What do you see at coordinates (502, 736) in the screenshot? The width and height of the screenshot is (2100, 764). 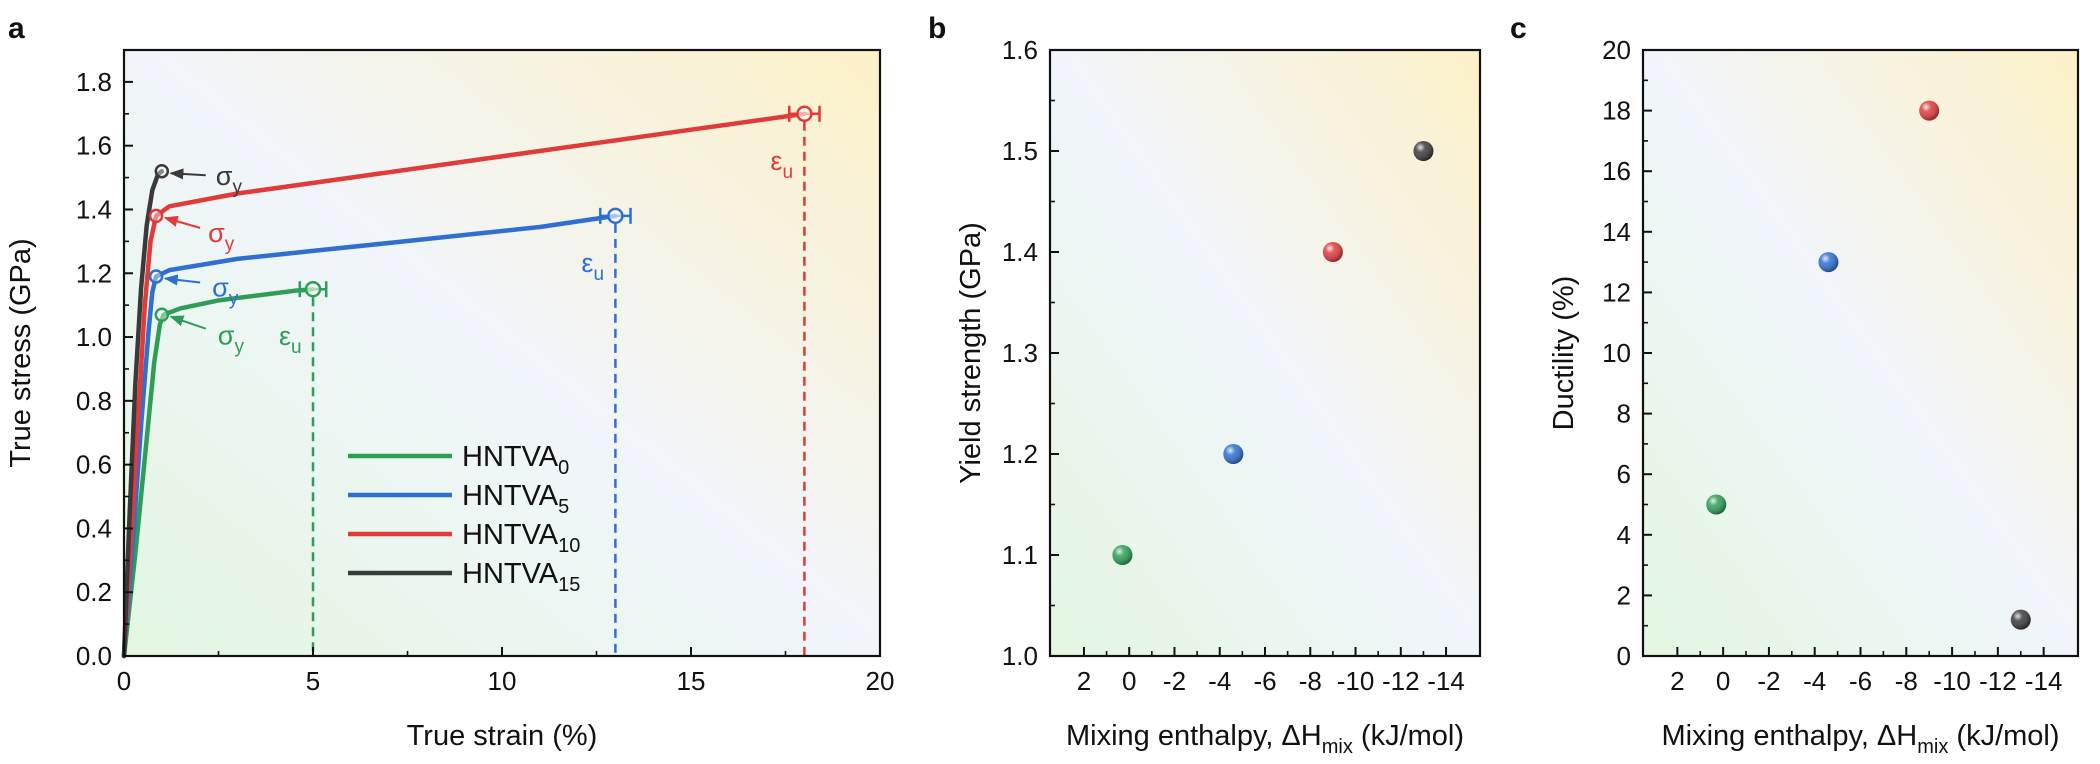 I see `x-axis-label: True strain (%)` at bounding box center [502, 736].